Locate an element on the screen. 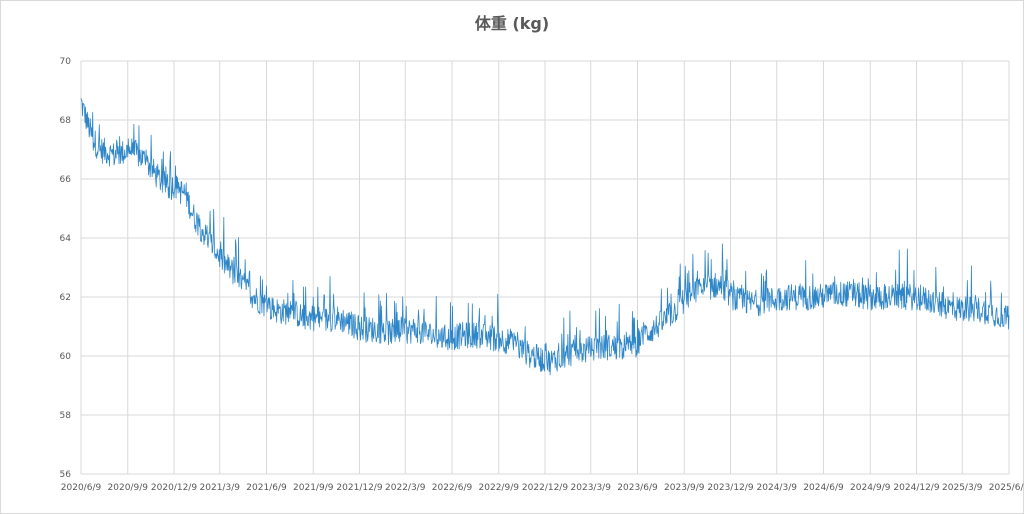  y-tick-label: 64 is located at coordinates (66, 239).